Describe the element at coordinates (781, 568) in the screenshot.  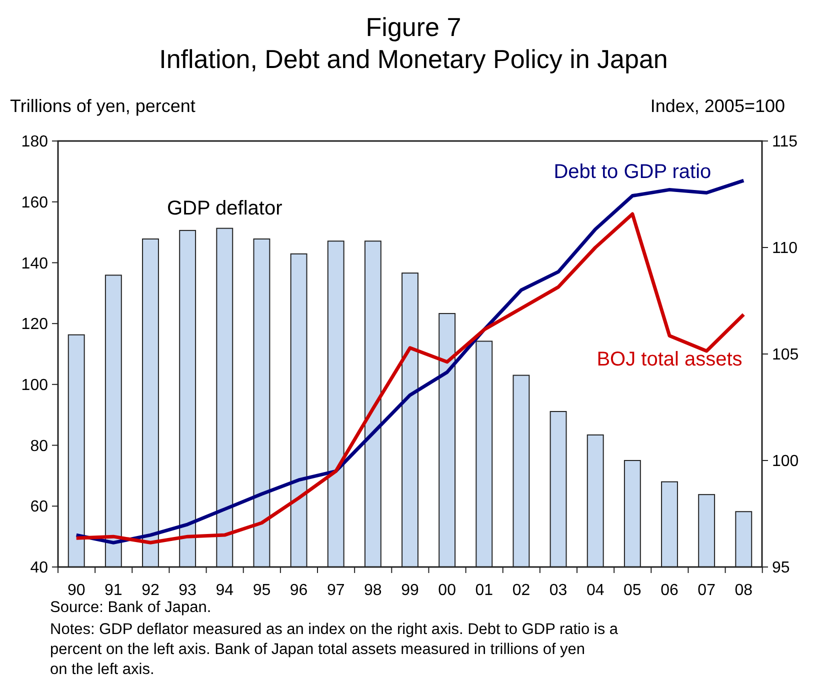
I see `y2-tick-label: 95` at that location.